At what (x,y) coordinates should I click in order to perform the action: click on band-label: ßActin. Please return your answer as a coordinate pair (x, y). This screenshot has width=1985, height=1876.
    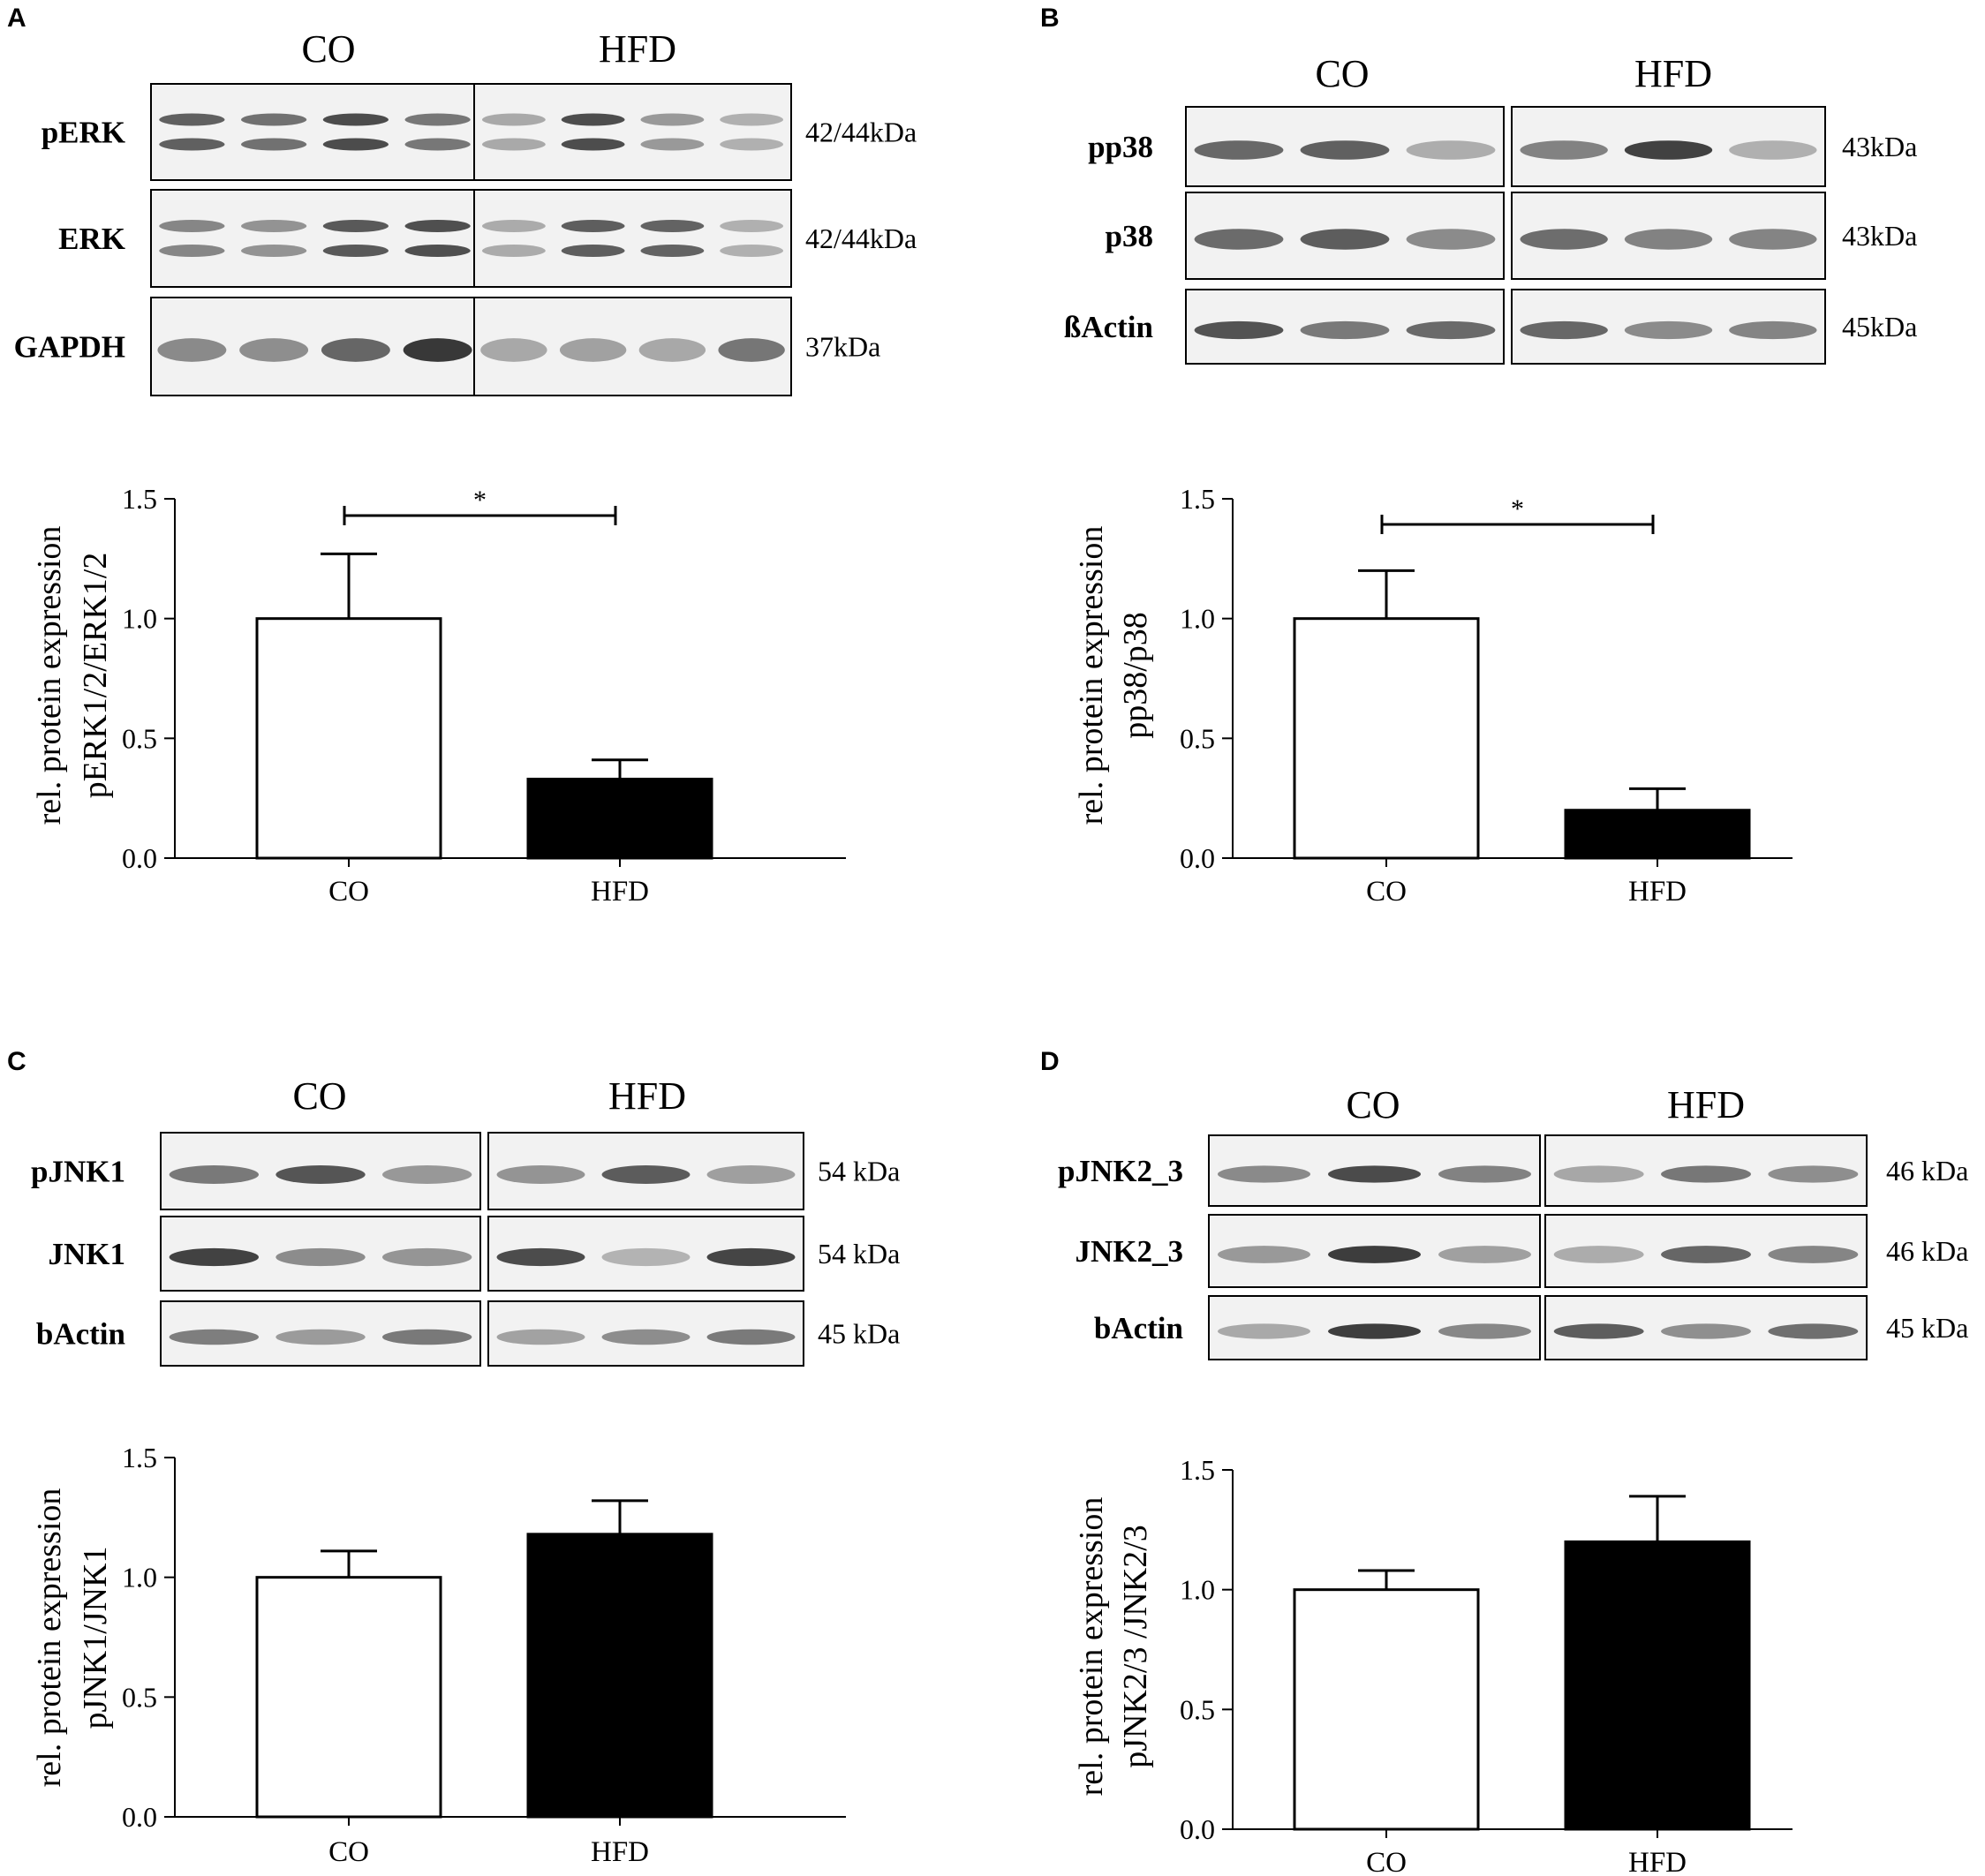
    Looking at the image, I should click on (1108, 327).